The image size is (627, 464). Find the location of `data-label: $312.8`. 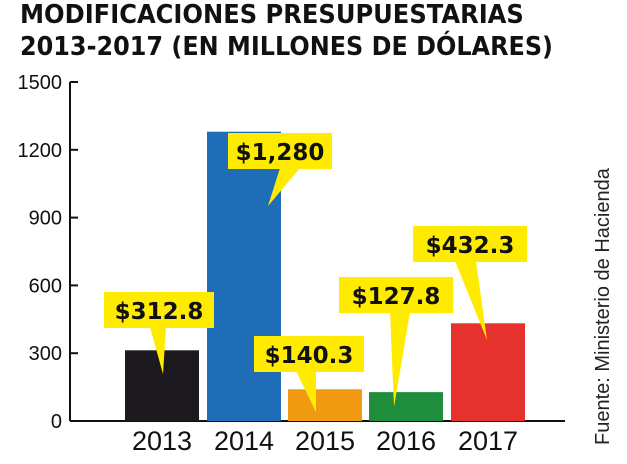

data-label: $312.8 is located at coordinates (159, 312).